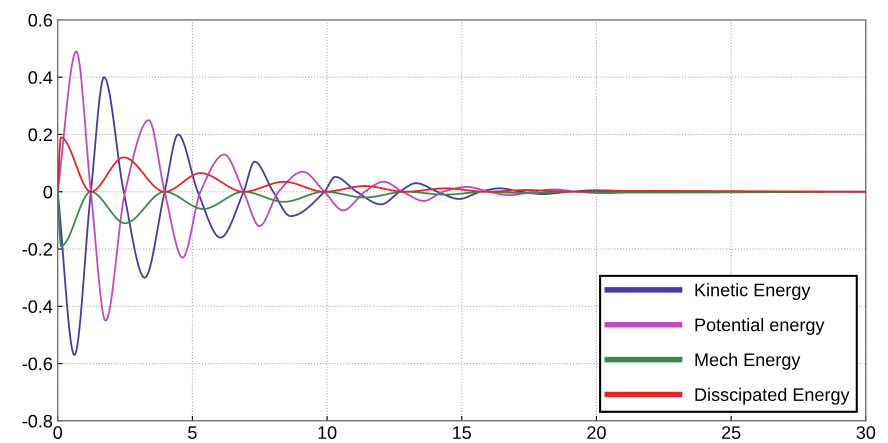  Describe the element at coordinates (37, 307) in the screenshot. I see `y-tick-label: -0.4` at that location.